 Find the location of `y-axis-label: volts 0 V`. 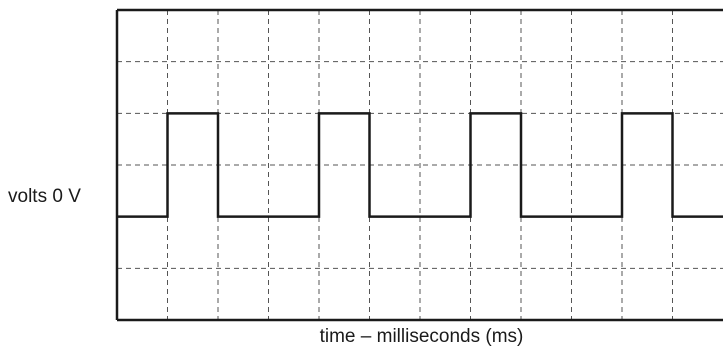

y-axis-label: volts 0 V is located at coordinates (44, 196).